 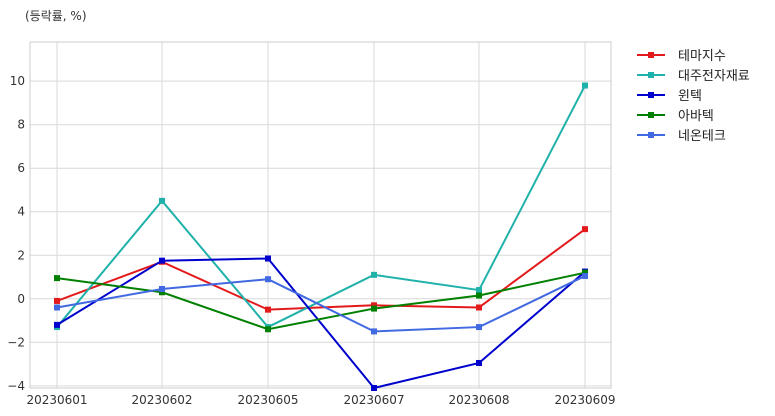 I want to click on y-tick-label: 2, so click(x=21, y=255).